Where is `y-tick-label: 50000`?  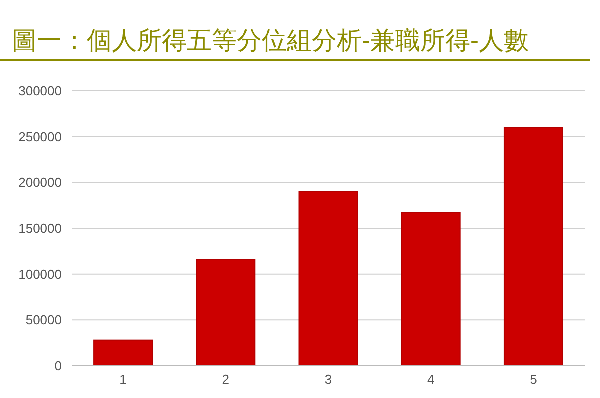
y-tick-label: 50000 is located at coordinates (44, 320).